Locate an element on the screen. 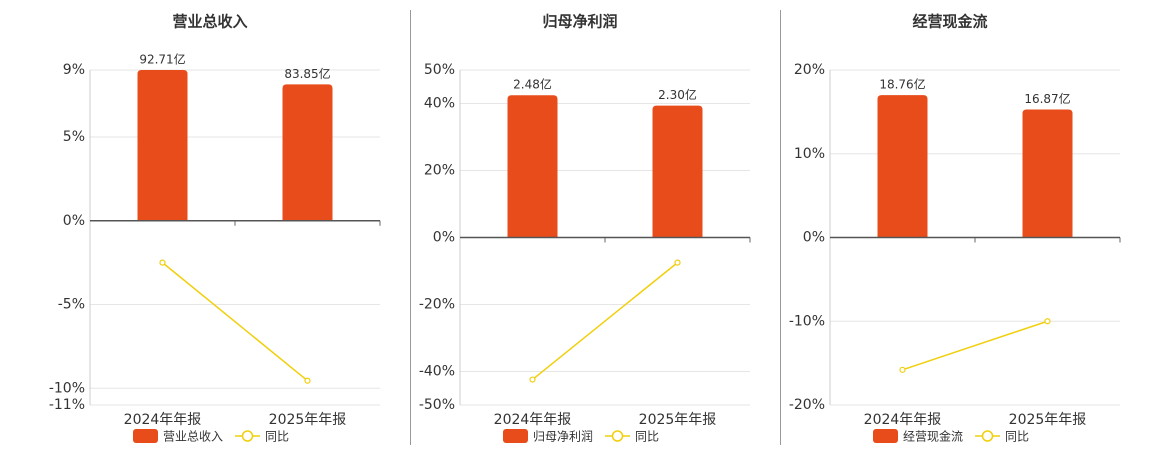  value-label: 2.48亿 is located at coordinates (532, 84).